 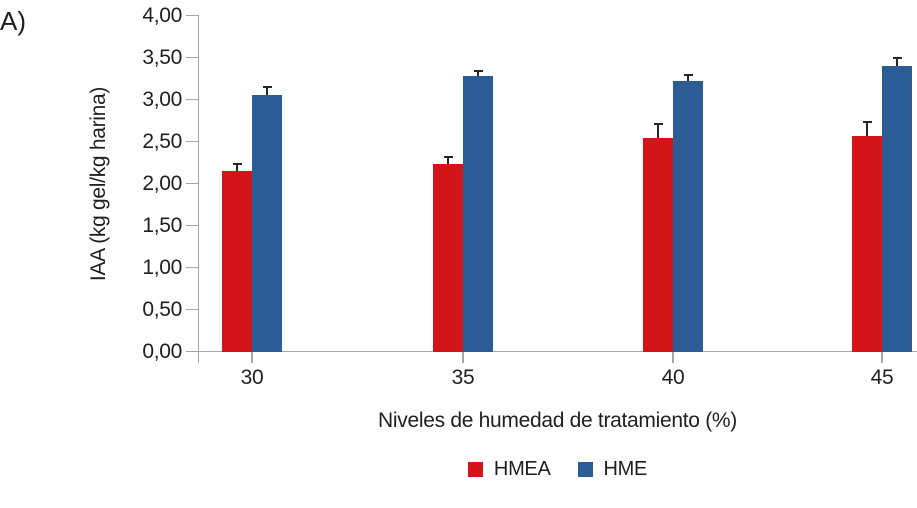 What do you see at coordinates (162, 351) in the screenshot?
I see `y-tick-label: 0,00` at bounding box center [162, 351].